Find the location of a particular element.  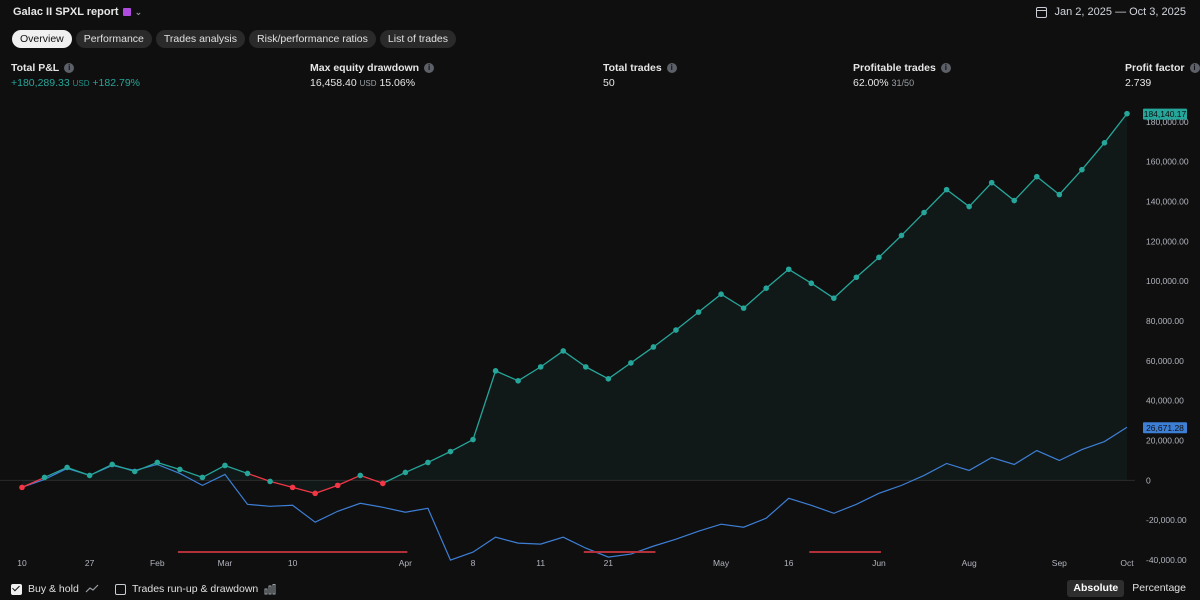

percentage-button: Percentage is located at coordinates (1159, 588).